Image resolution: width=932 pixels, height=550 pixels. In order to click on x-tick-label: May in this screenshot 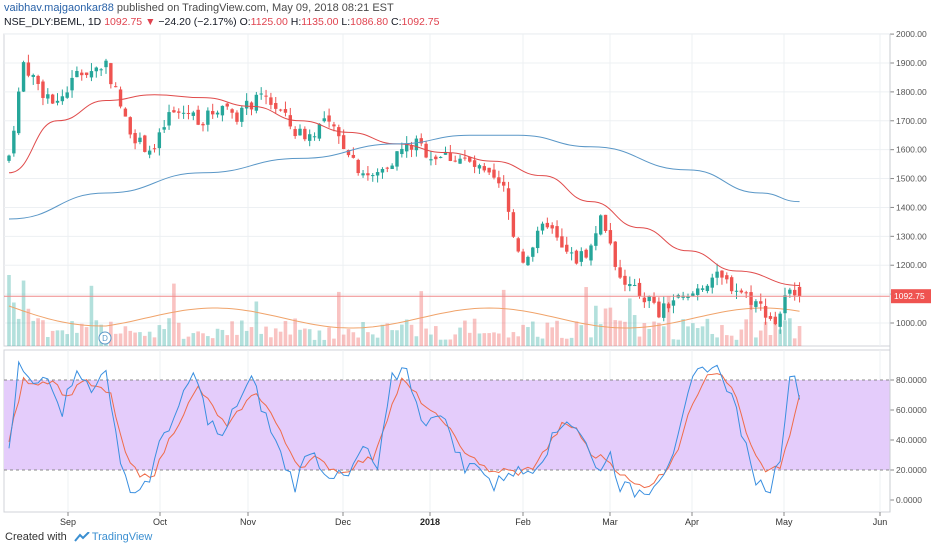, I will do `click(784, 522)`.